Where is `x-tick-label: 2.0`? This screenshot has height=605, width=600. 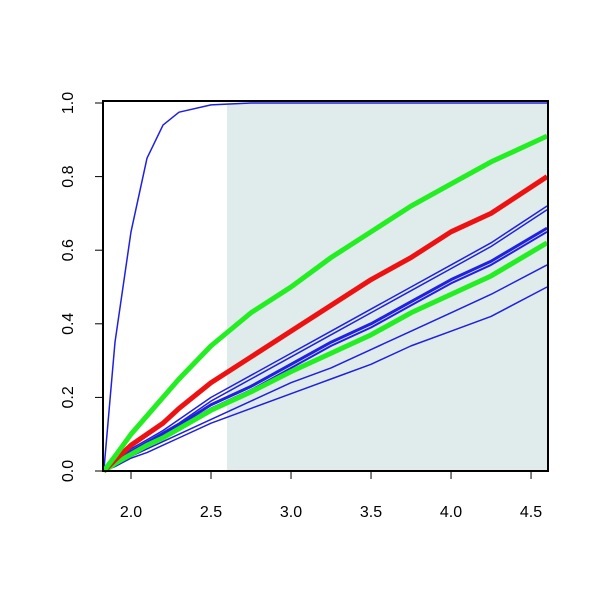
x-tick-label: 2.0 is located at coordinates (131, 512).